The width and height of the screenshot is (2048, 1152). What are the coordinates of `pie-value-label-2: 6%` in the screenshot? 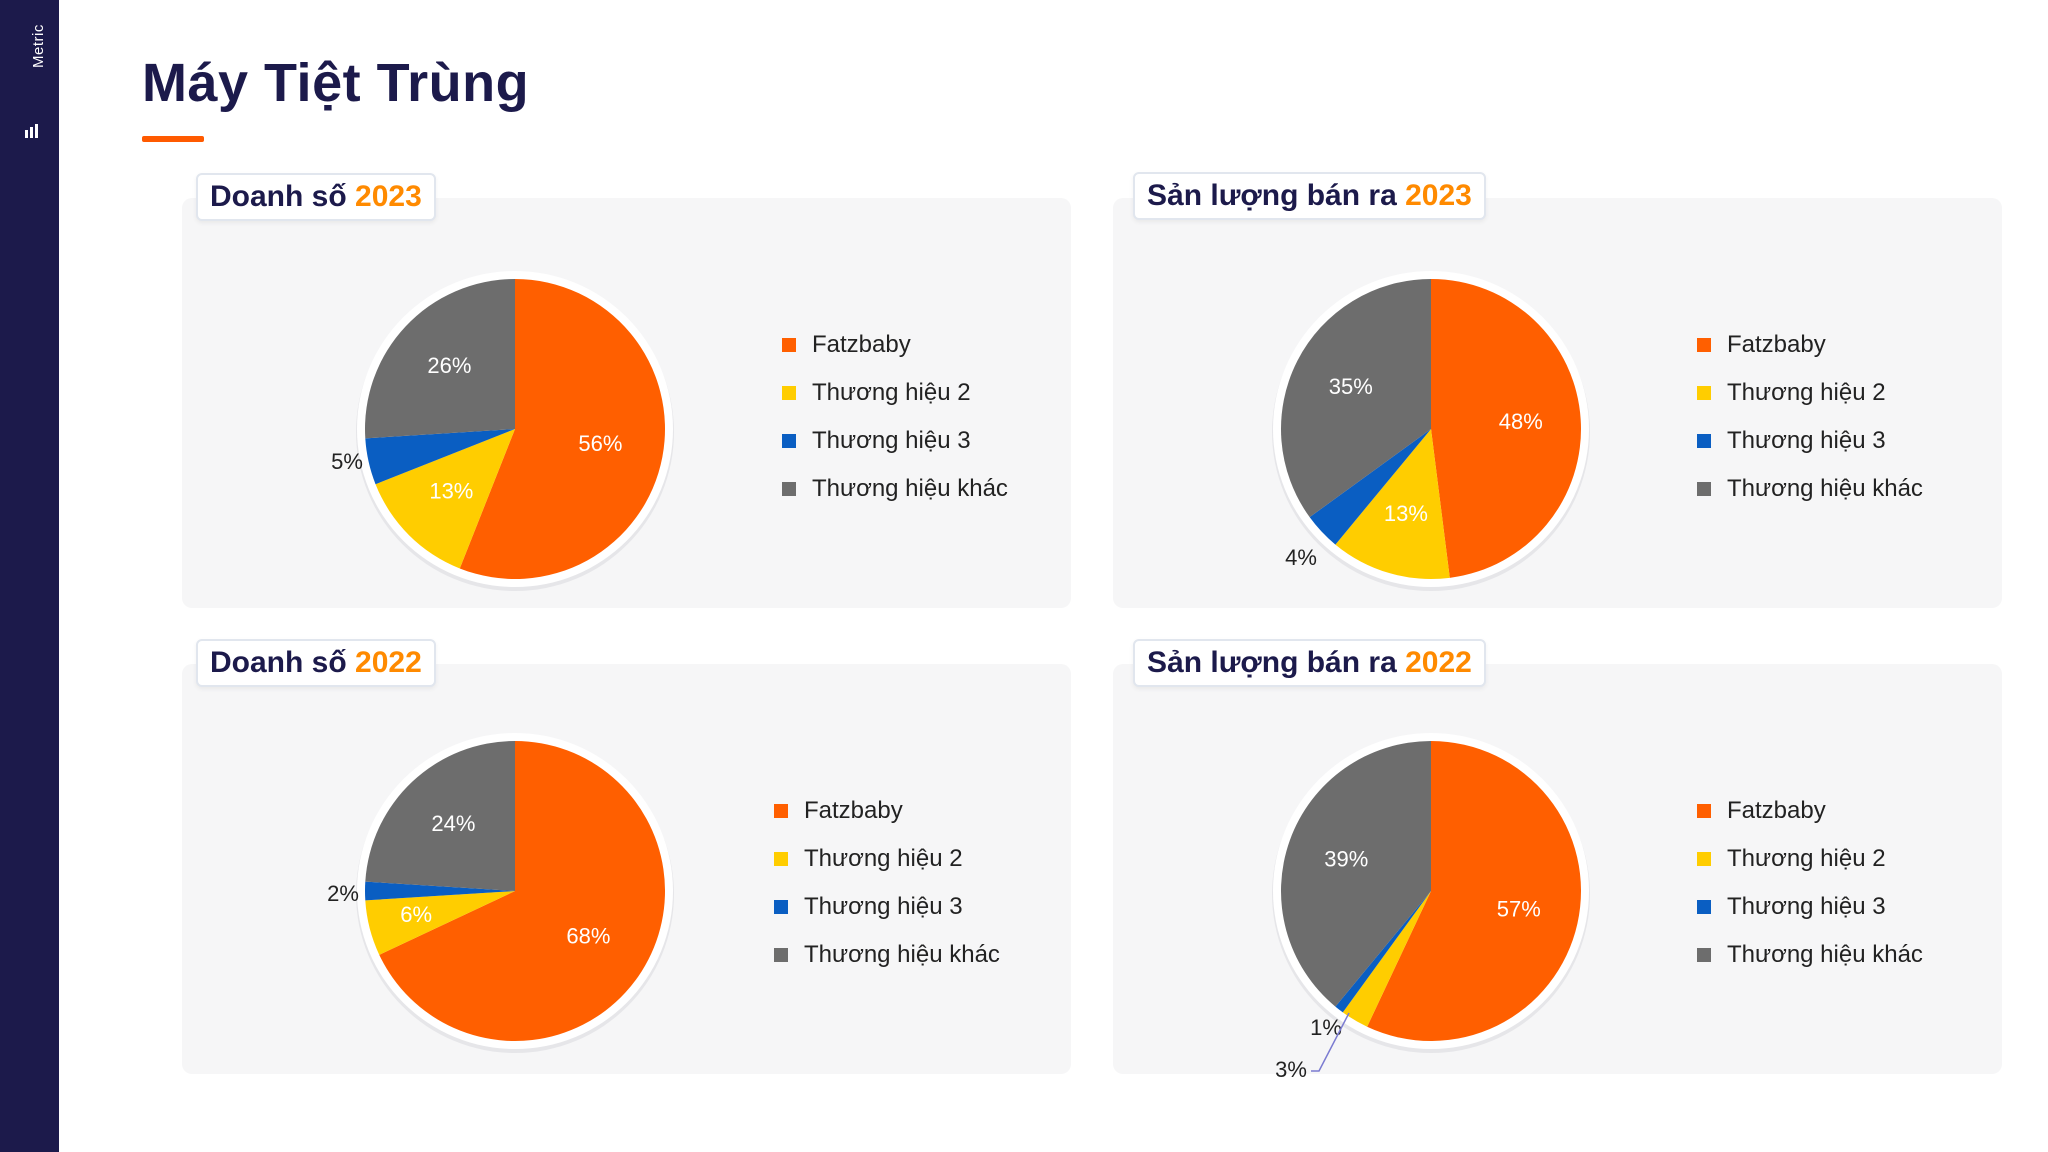 It's located at (416, 914).